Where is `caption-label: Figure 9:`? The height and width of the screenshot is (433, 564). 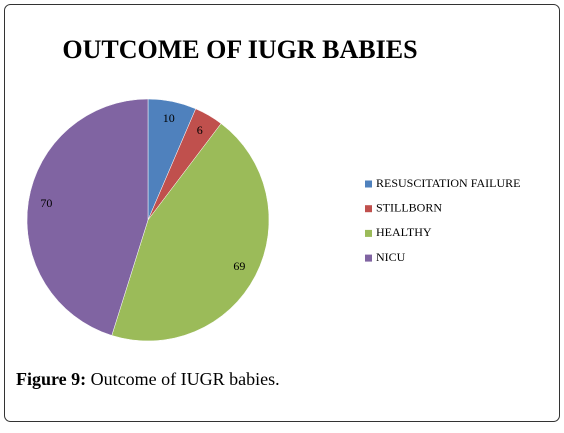
caption-label: Figure 9: is located at coordinates (51, 379).